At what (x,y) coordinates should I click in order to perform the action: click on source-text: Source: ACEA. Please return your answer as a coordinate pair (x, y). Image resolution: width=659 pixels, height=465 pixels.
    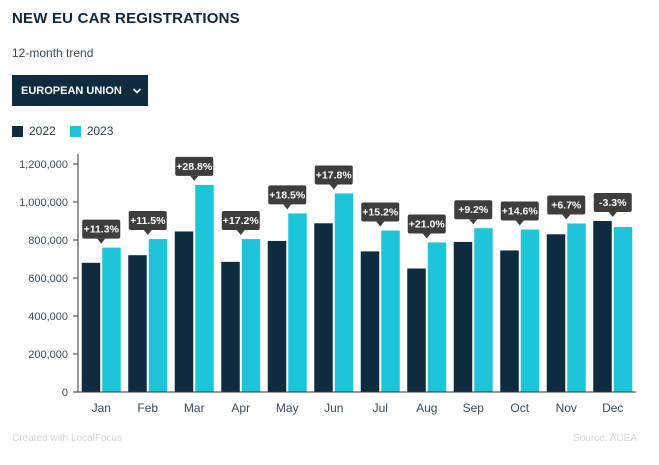
    Looking at the image, I should click on (605, 438).